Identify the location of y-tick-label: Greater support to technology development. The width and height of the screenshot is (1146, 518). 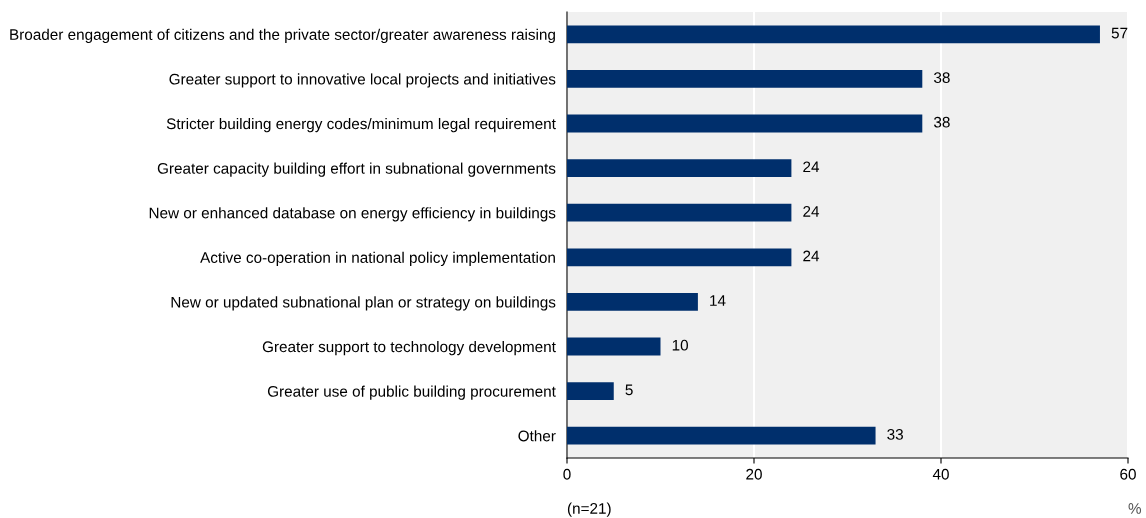
(409, 348).